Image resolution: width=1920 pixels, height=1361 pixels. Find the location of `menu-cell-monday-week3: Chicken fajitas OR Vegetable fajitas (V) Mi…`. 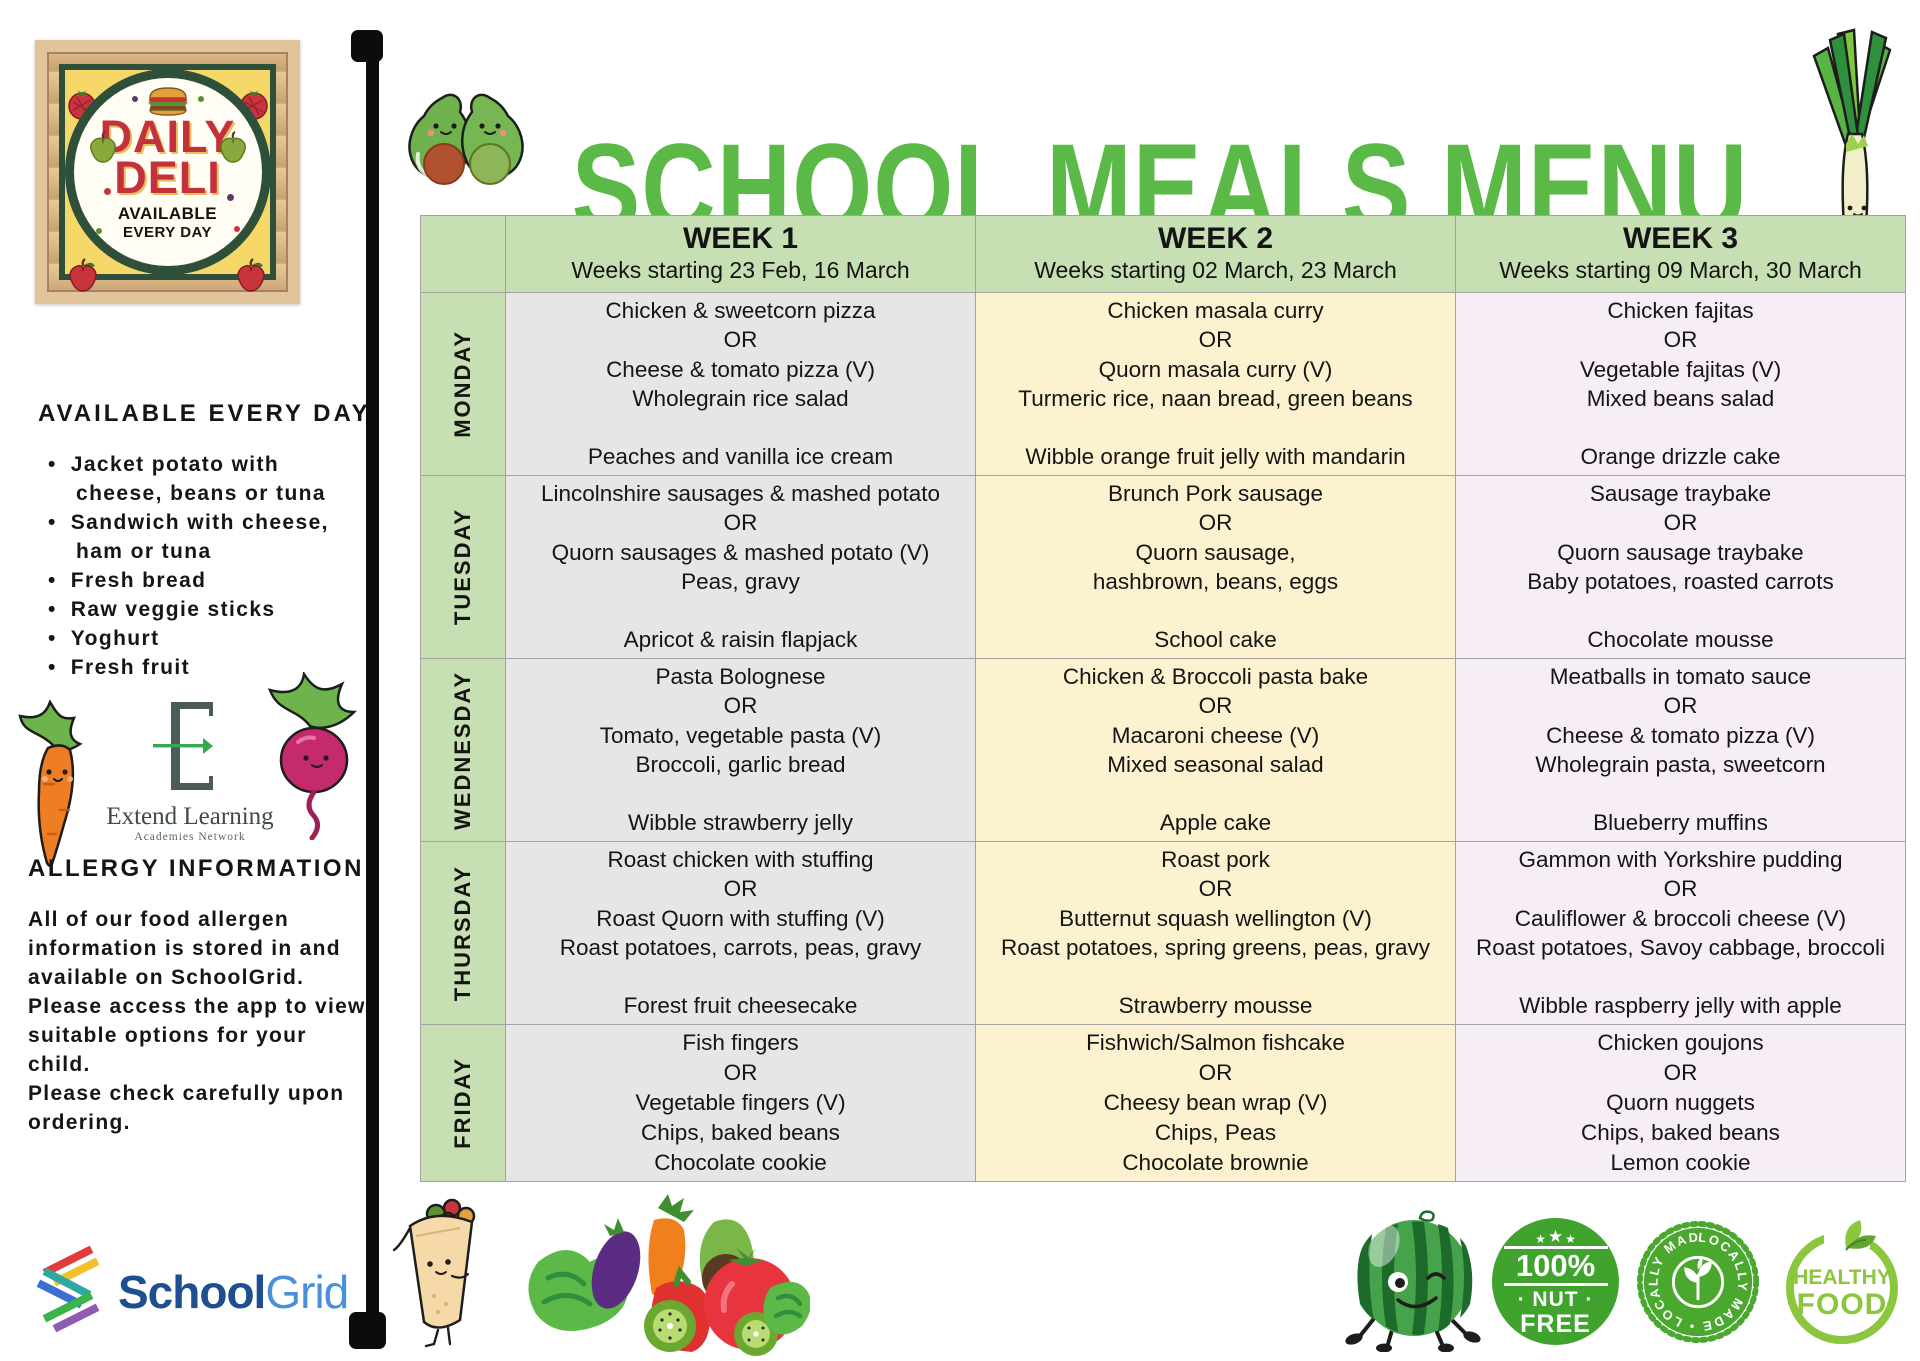

menu-cell-monday-week3: Chicken fajitas OR Vegetable fajitas (V) Mi… is located at coordinates (1680, 384).